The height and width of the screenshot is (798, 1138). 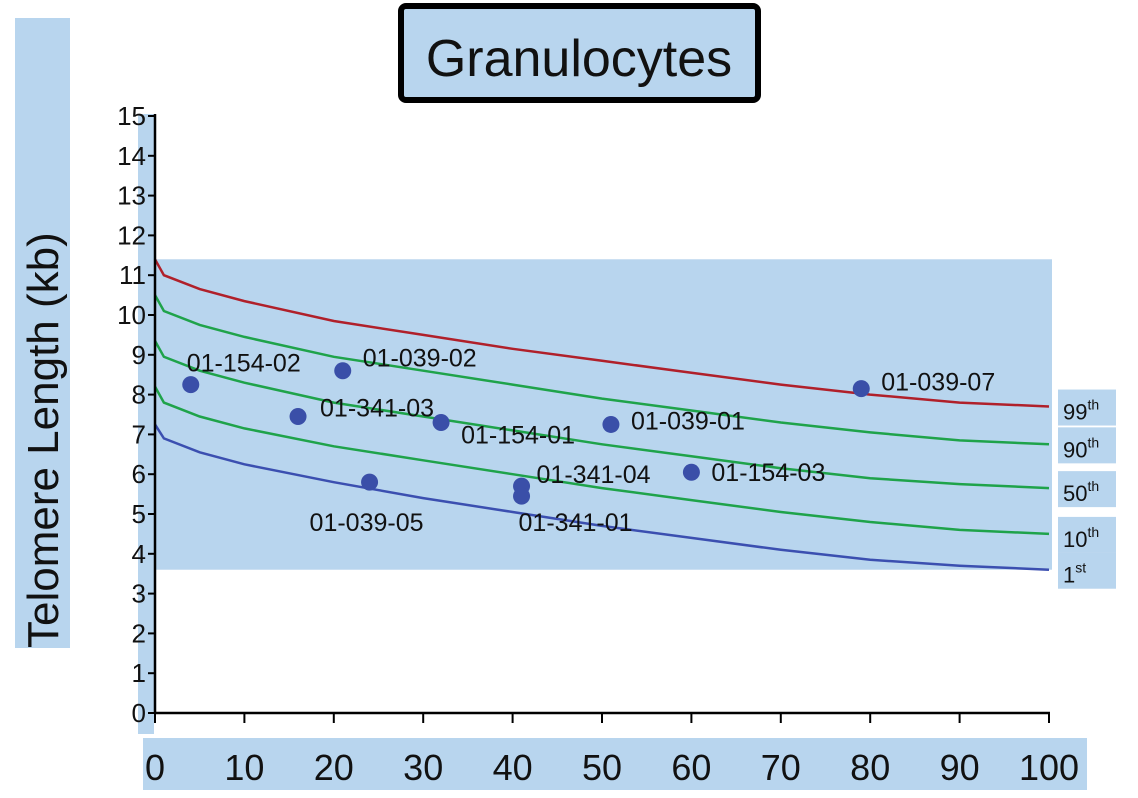 I want to click on y-axis-label: Telomere Length (kb), so click(x=43, y=440).